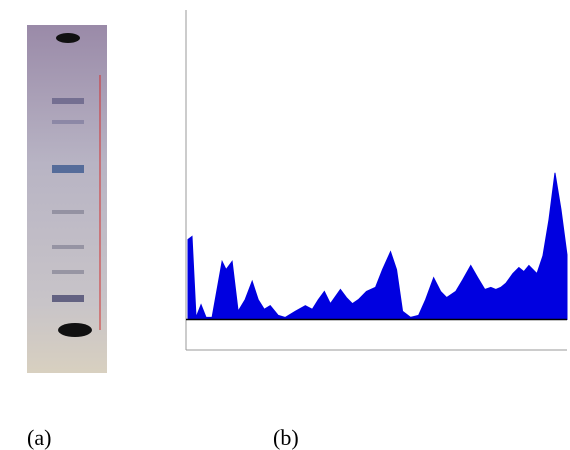 The height and width of the screenshot is (450, 570). I want to click on gel-image, so click(67, 199).